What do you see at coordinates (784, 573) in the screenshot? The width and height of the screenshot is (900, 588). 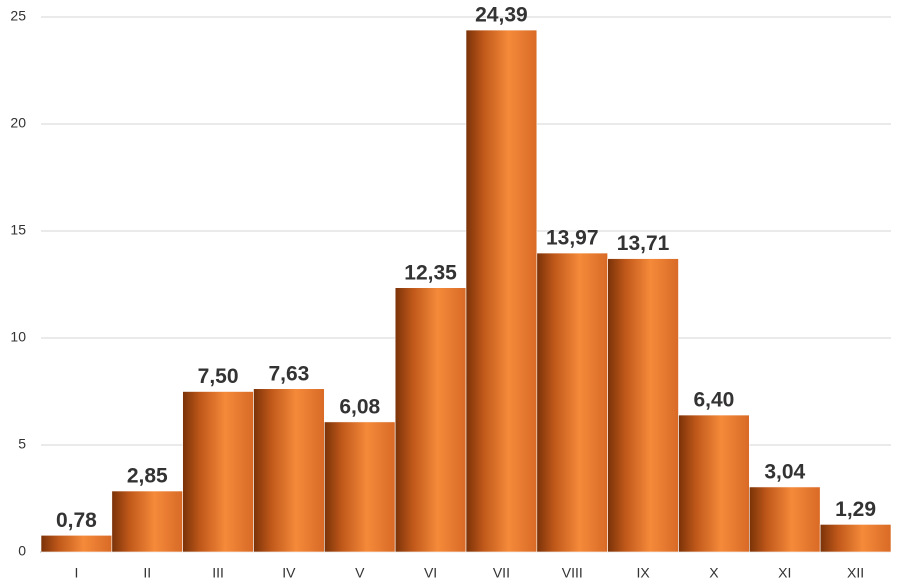 I see `x-tick-label: XI` at bounding box center [784, 573].